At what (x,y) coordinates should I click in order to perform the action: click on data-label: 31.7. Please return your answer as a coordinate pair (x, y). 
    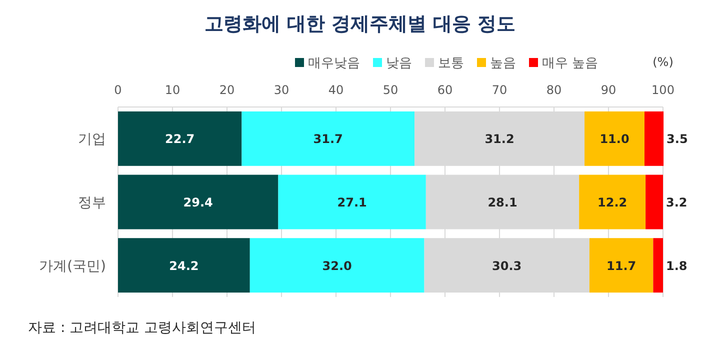
    Looking at the image, I should click on (328, 139).